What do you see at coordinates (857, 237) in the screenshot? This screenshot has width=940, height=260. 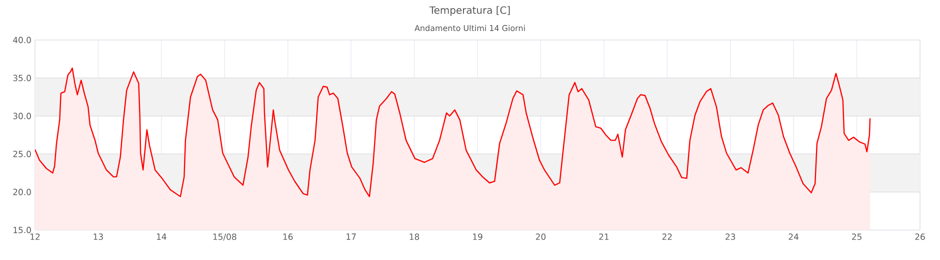 I see `x-tick-label: 25` at bounding box center [857, 237].